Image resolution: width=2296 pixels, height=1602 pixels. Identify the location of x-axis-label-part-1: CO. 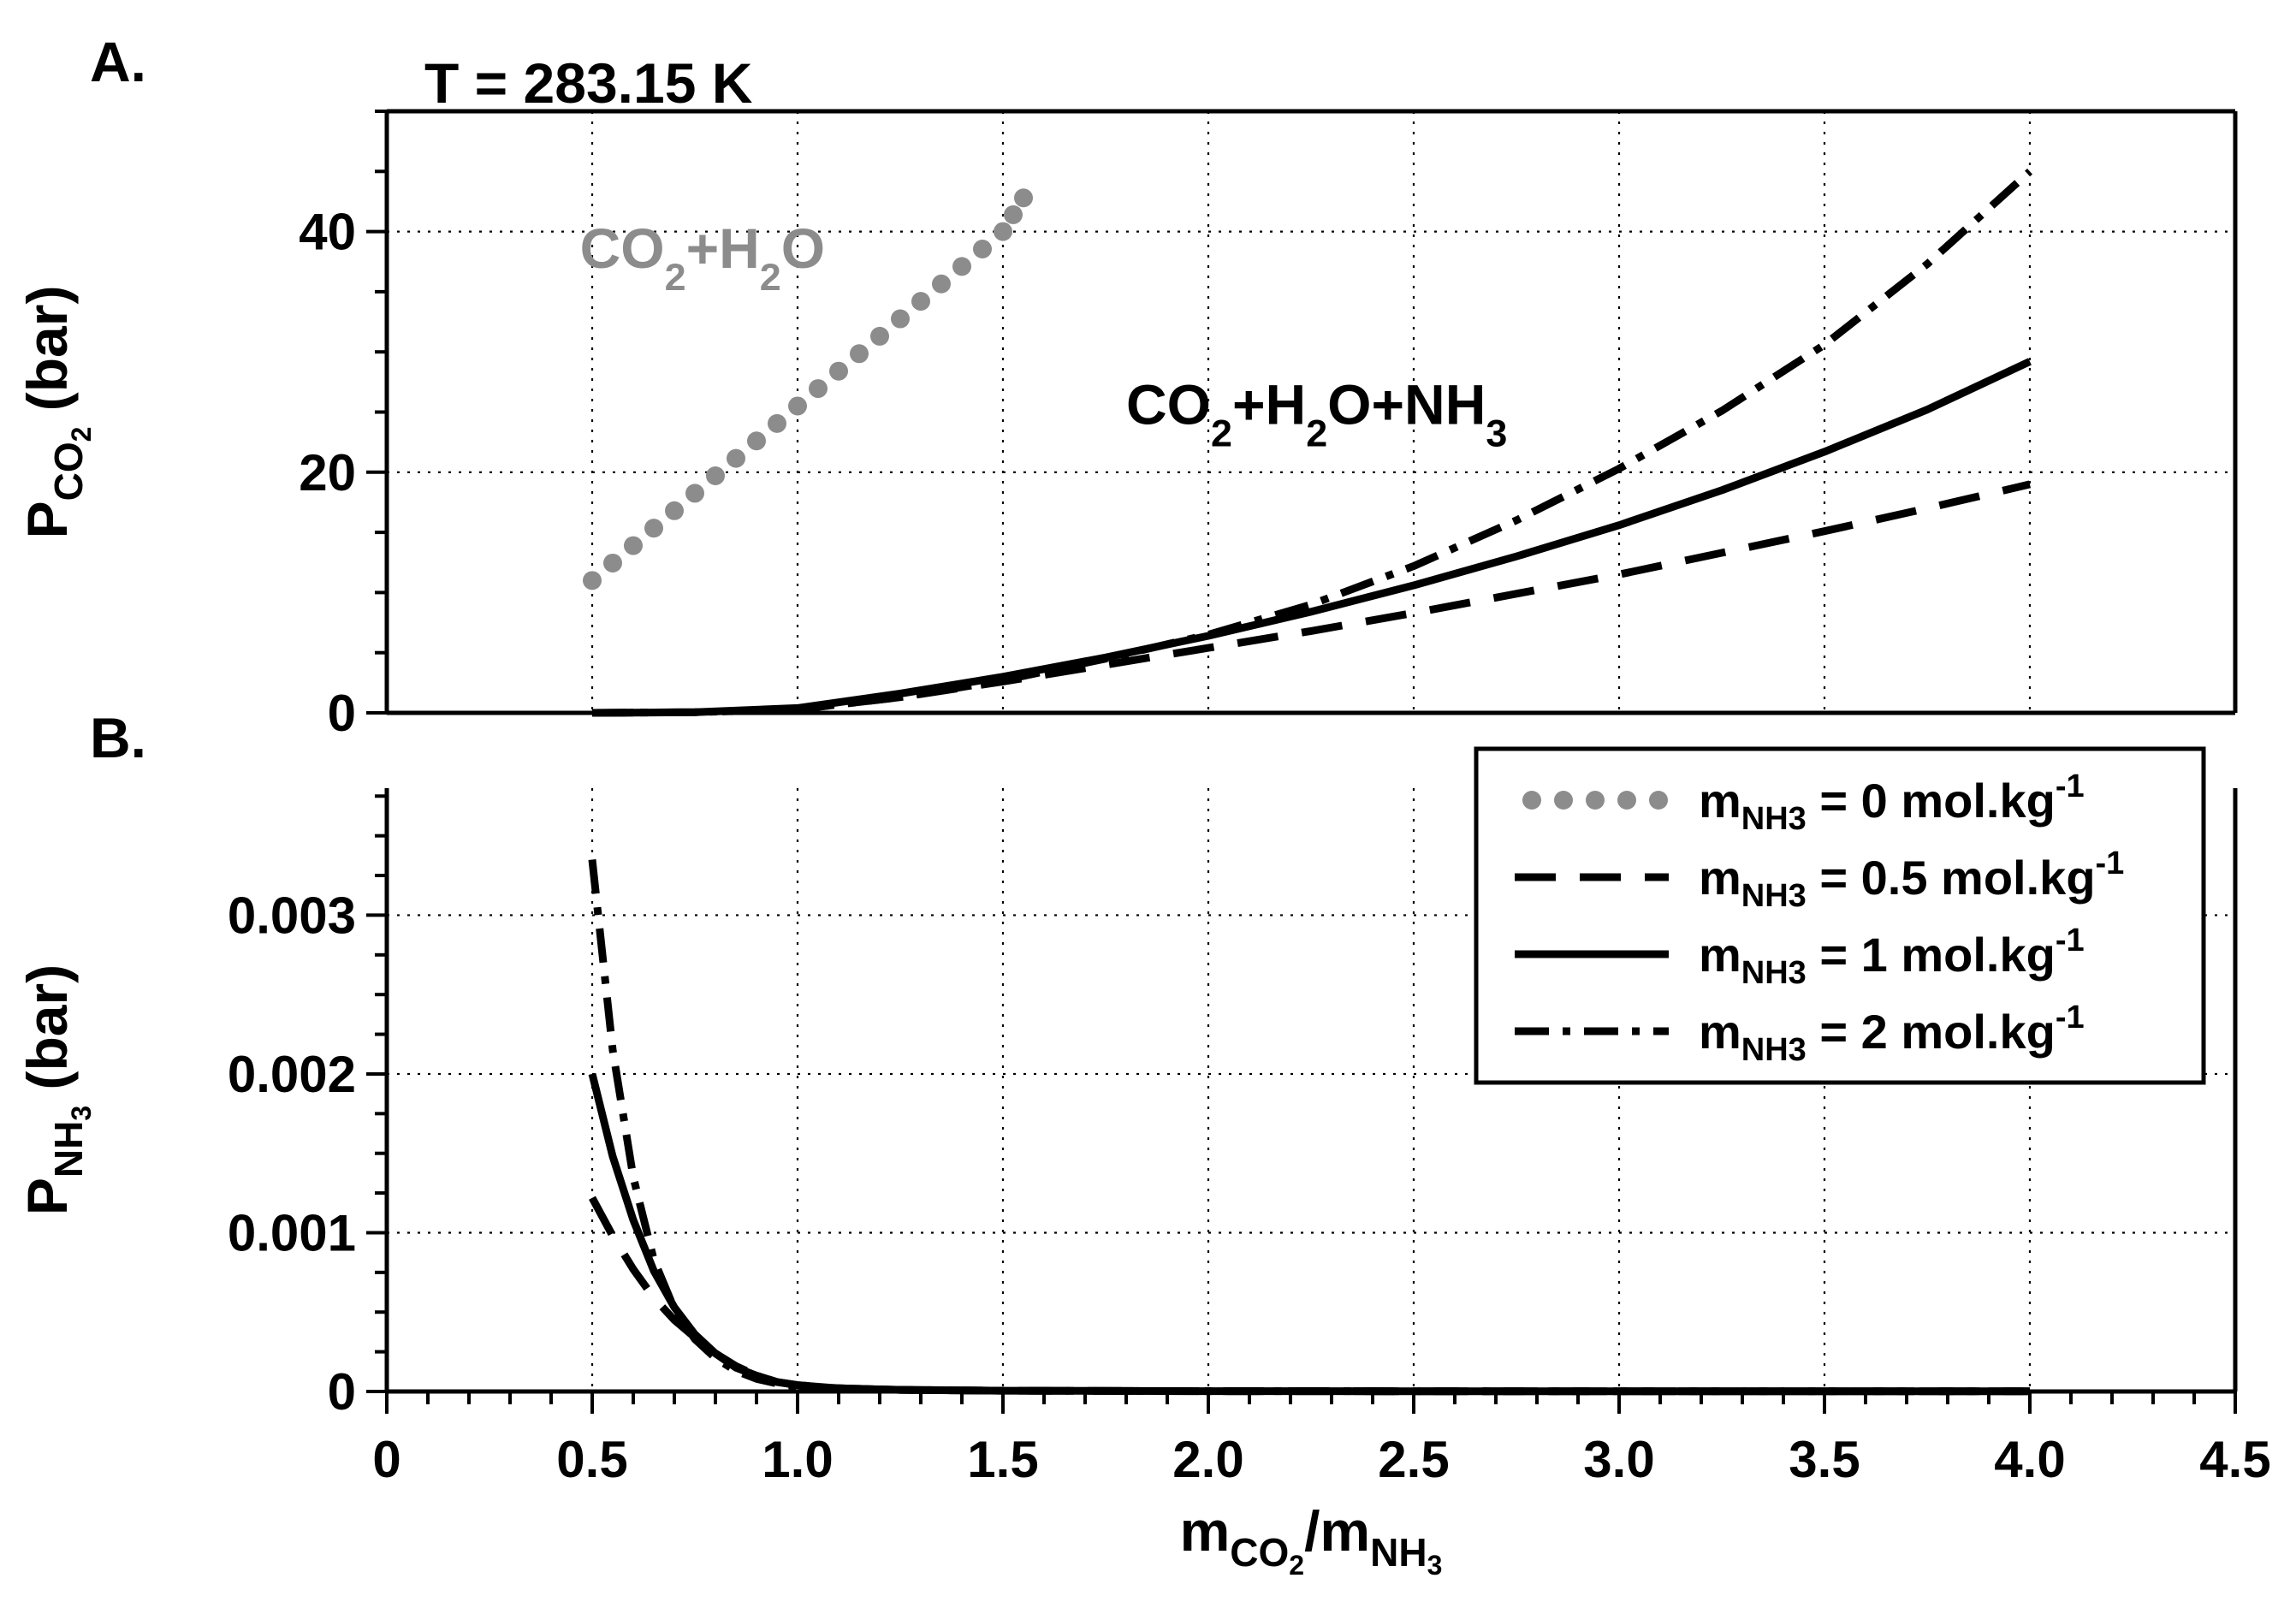
(1259, 1552).